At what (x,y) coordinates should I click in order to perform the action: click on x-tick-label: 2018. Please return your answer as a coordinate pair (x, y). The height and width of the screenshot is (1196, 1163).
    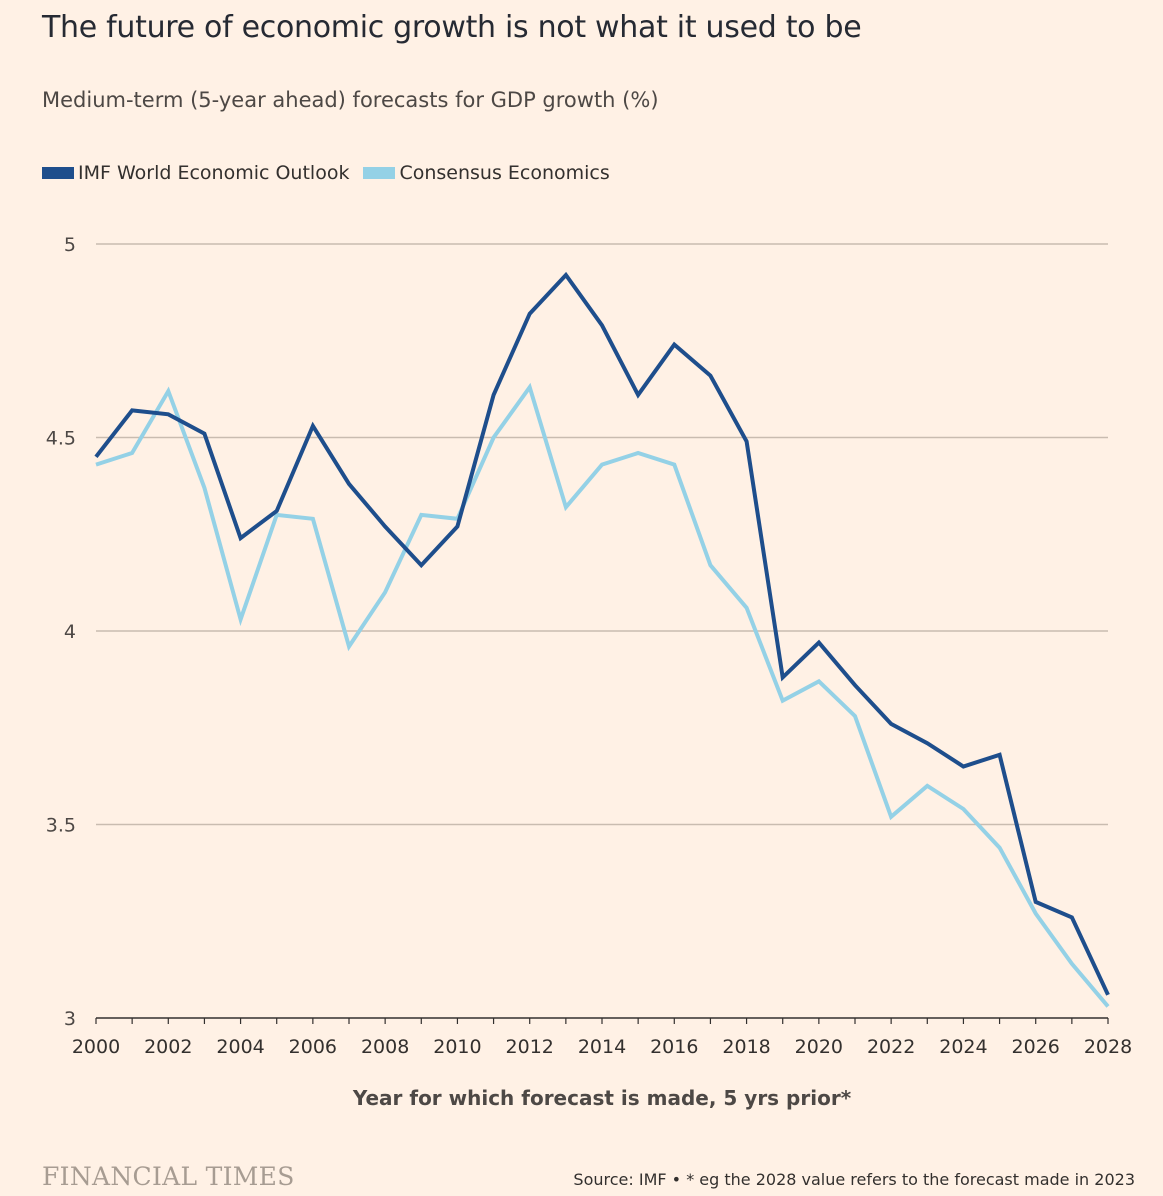
    Looking at the image, I should click on (746, 1047).